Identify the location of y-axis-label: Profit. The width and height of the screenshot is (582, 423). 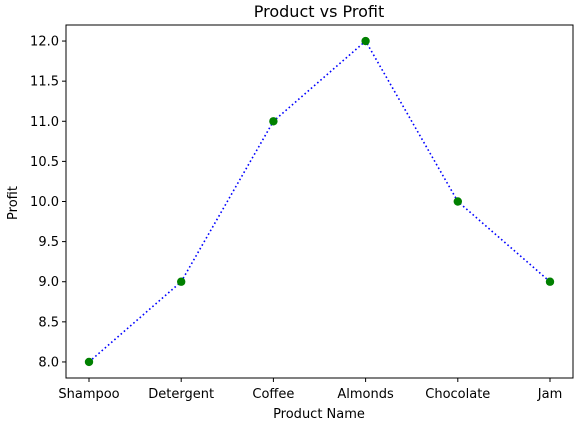
(13, 203).